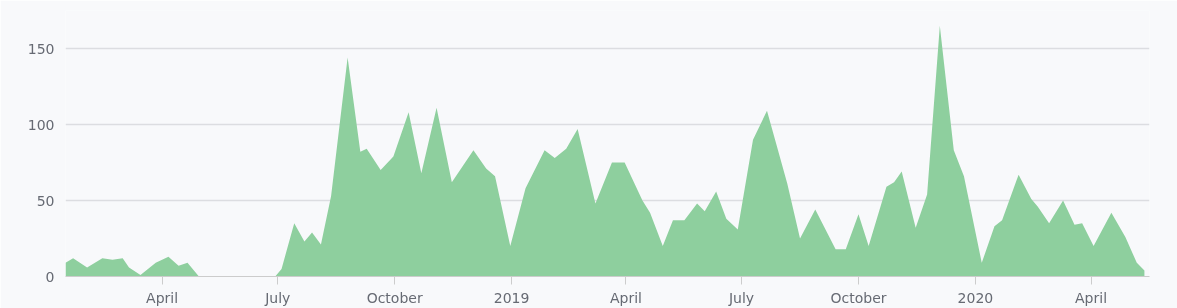 Image resolution: width=1177 pixels, height=308 pixels. Describe the element at coordinates (45, 200) in the screenshot. I see `y-tick-label: 50` at that location.